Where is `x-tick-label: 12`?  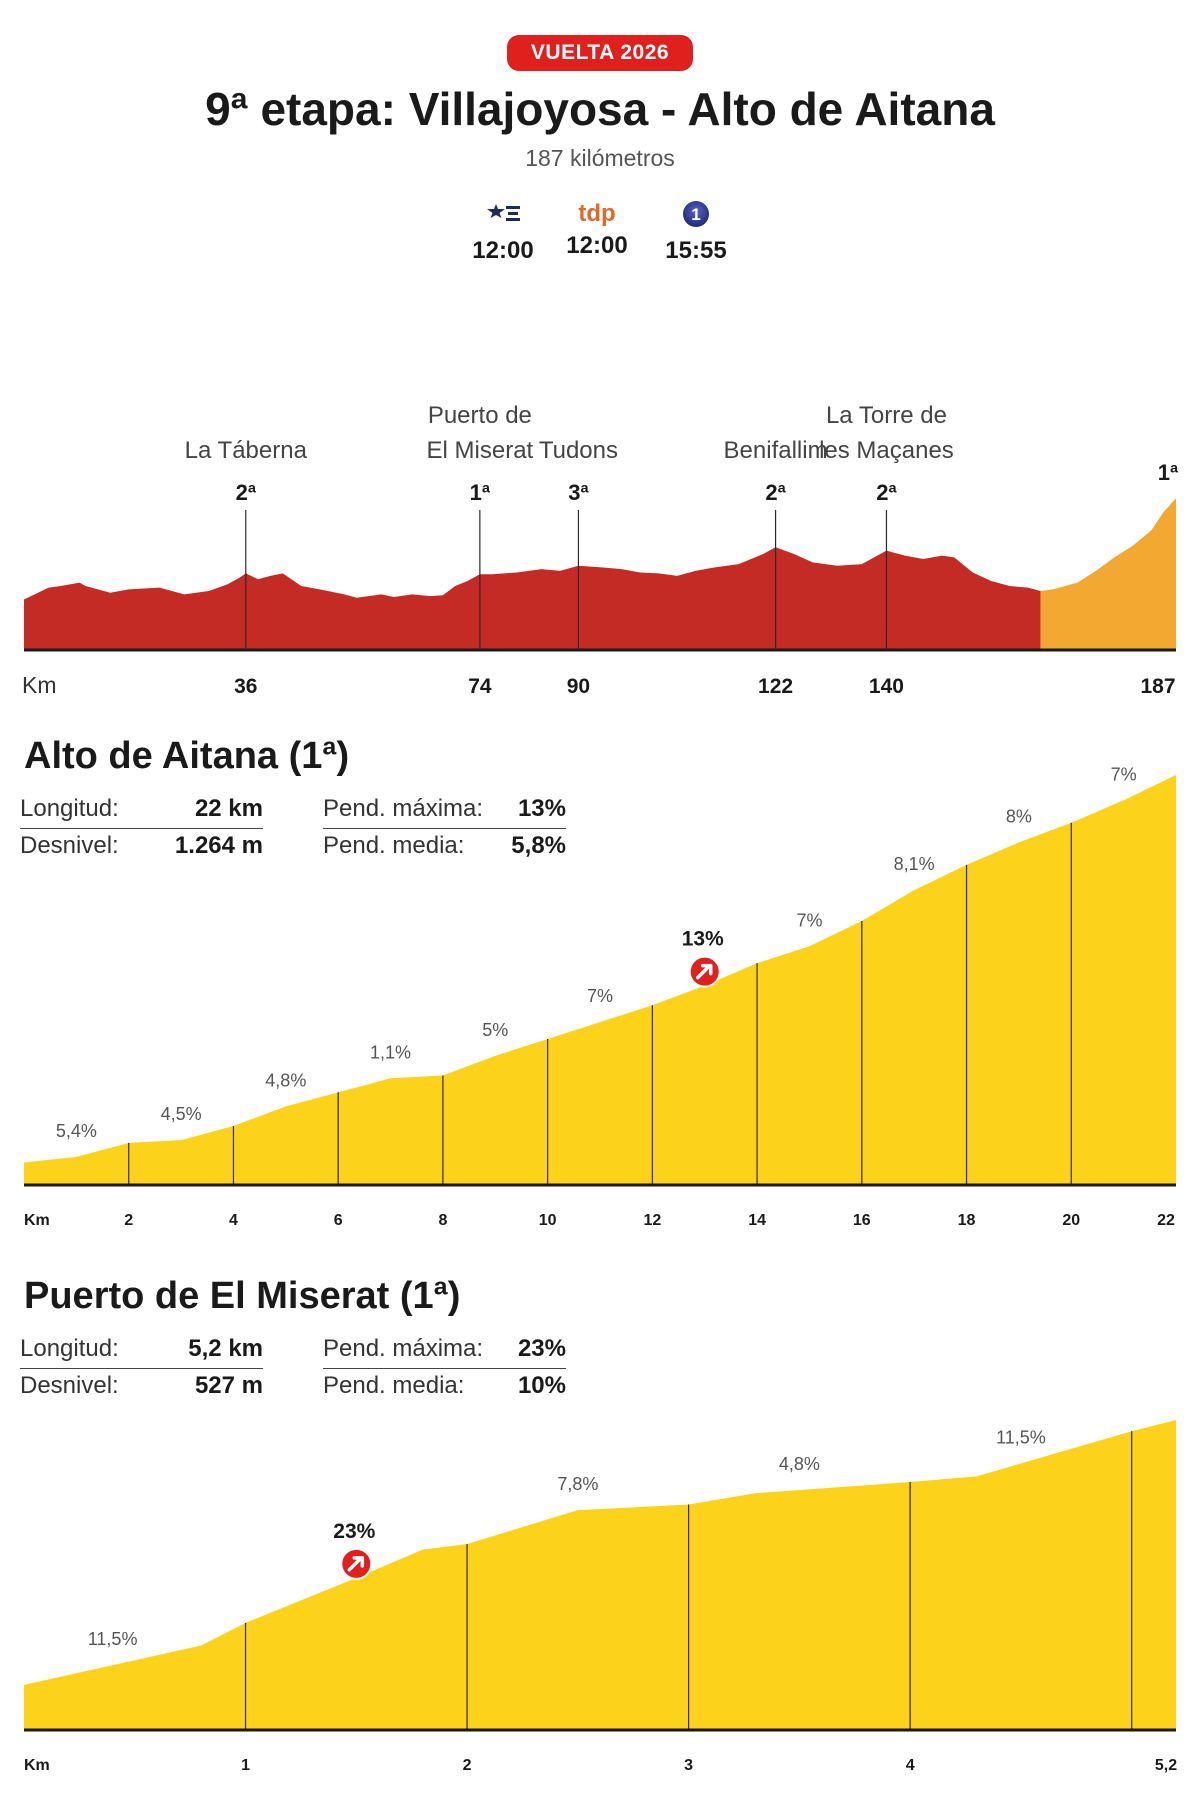
x-tick-label: 12 is located at coordinates (652, 1220).